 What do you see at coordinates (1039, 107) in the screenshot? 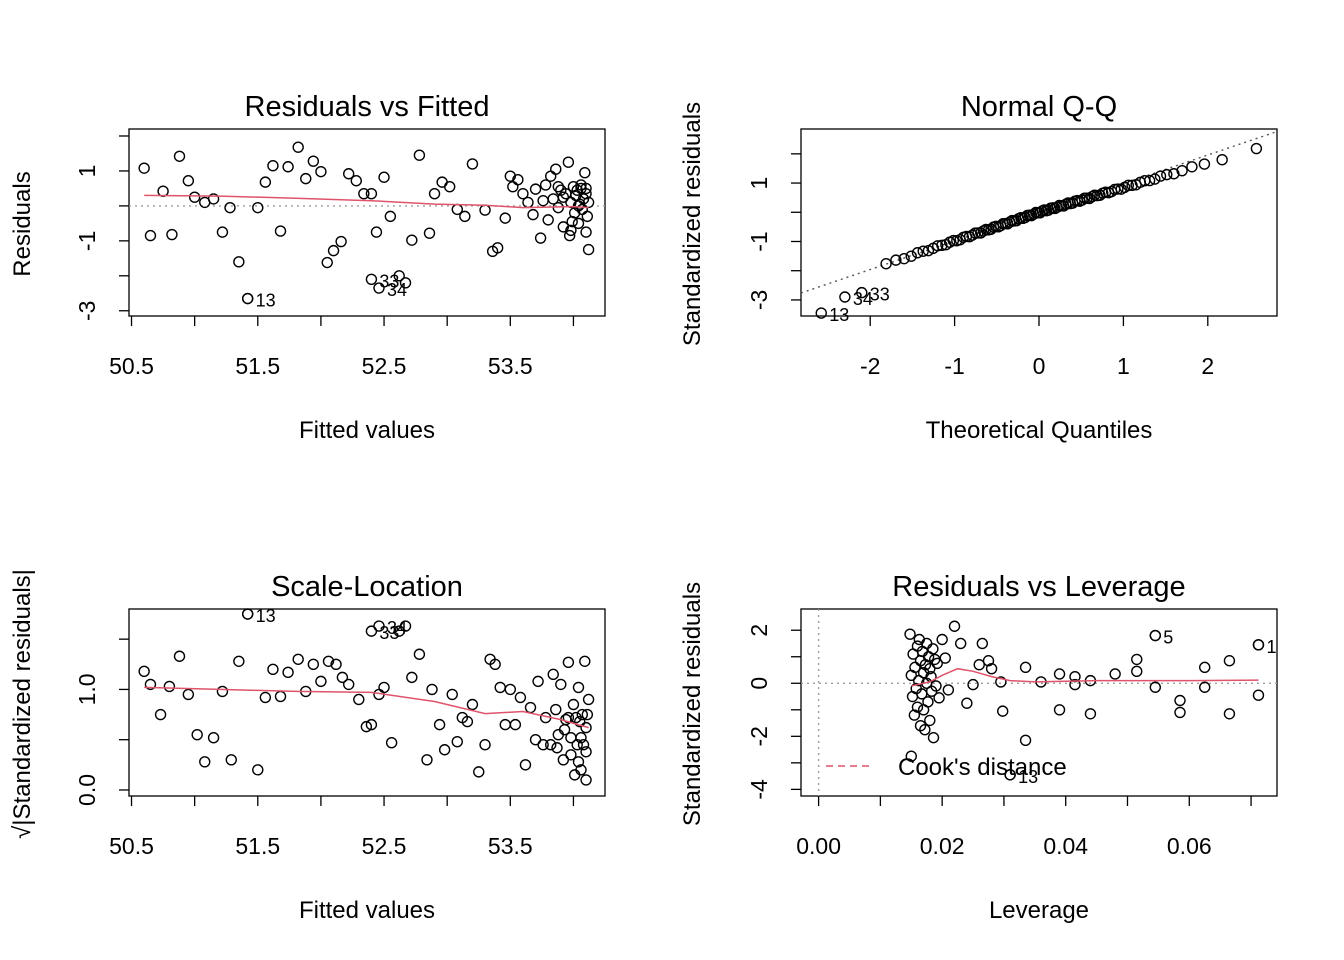
I see `panel-title: Normal Q-Q` at bounding box center [1039, 107].